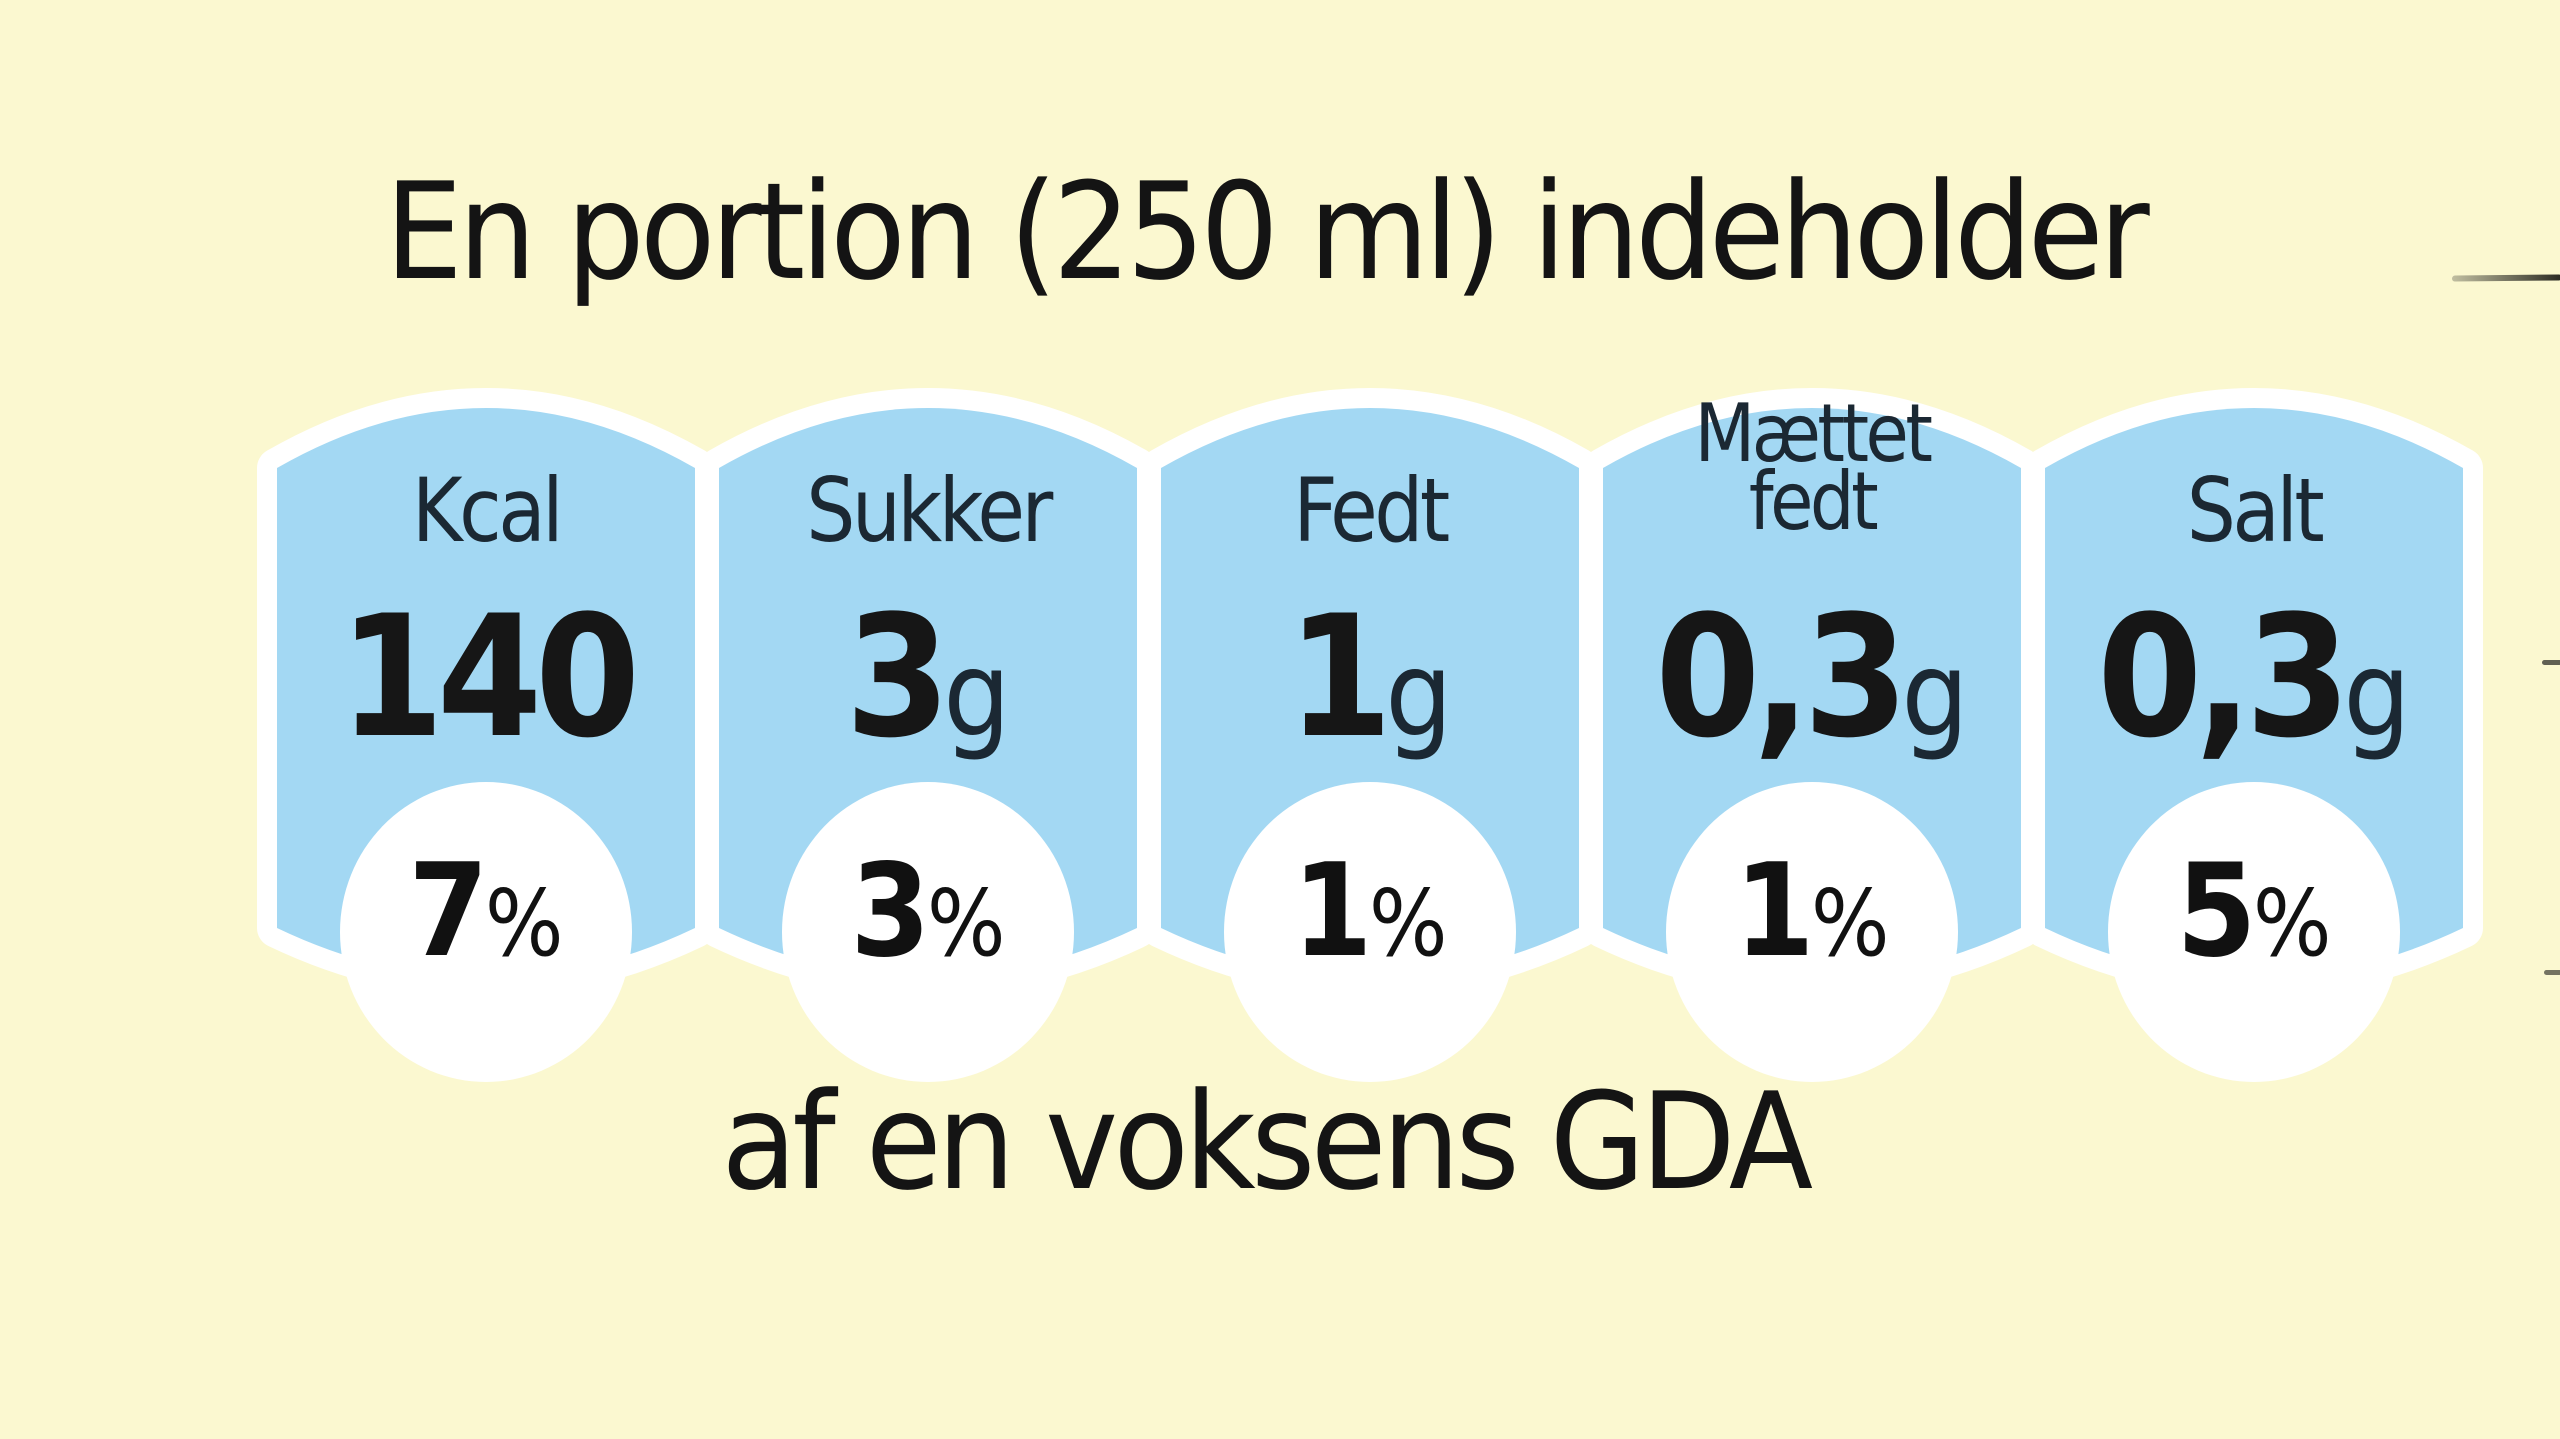  I want to click on gda-percent: 3%, so click(928, 918).